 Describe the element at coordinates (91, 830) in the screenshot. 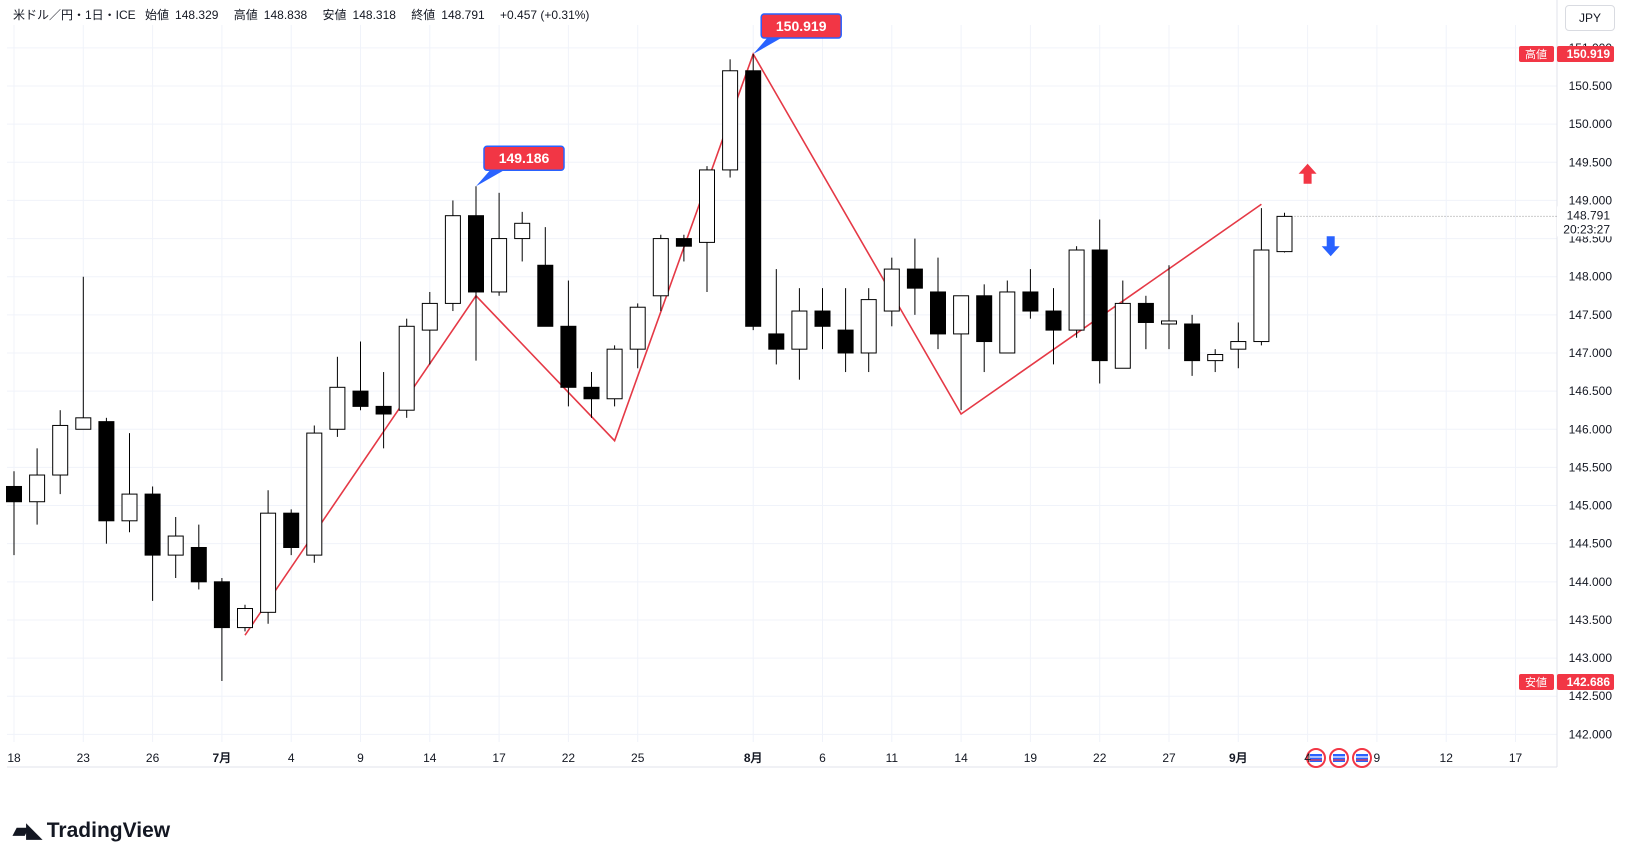

I see `tradingview-logo: ▰◣ TradingView` at that location.